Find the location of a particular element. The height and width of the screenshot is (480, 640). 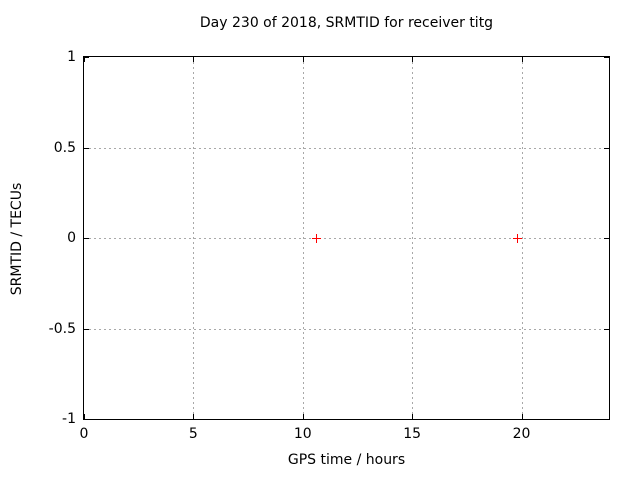

x-axis-label: GPS time / hours is located at coordinates (346, 460).